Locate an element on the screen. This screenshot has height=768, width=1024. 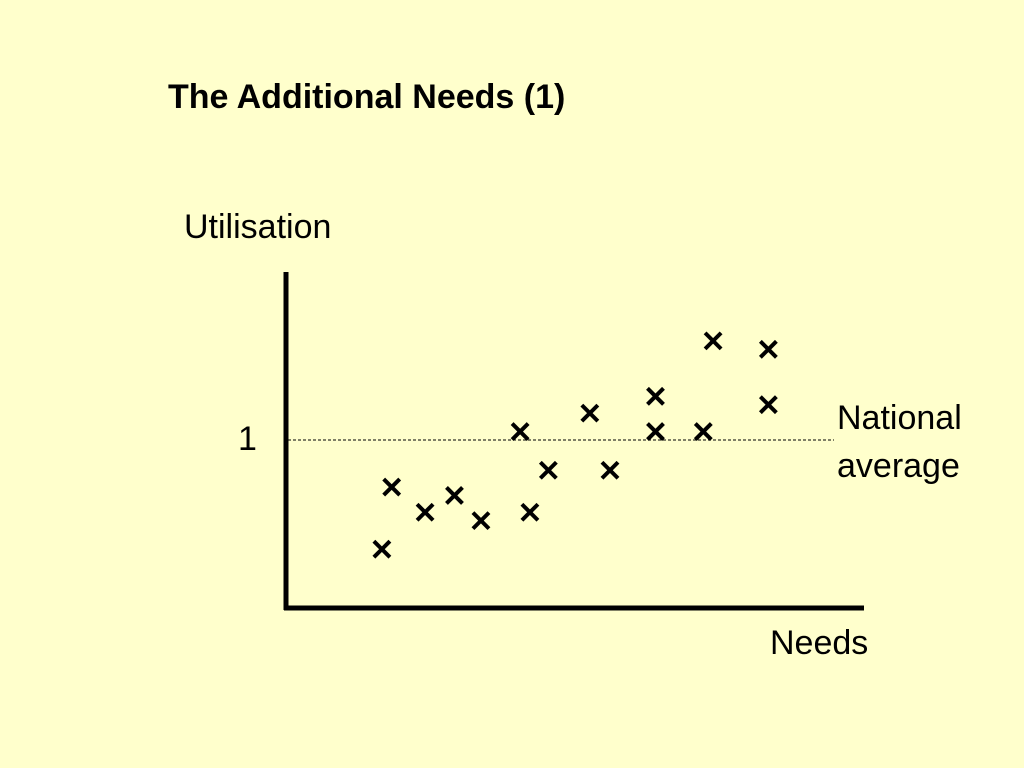
data-points is located at coordinates (575, 445).